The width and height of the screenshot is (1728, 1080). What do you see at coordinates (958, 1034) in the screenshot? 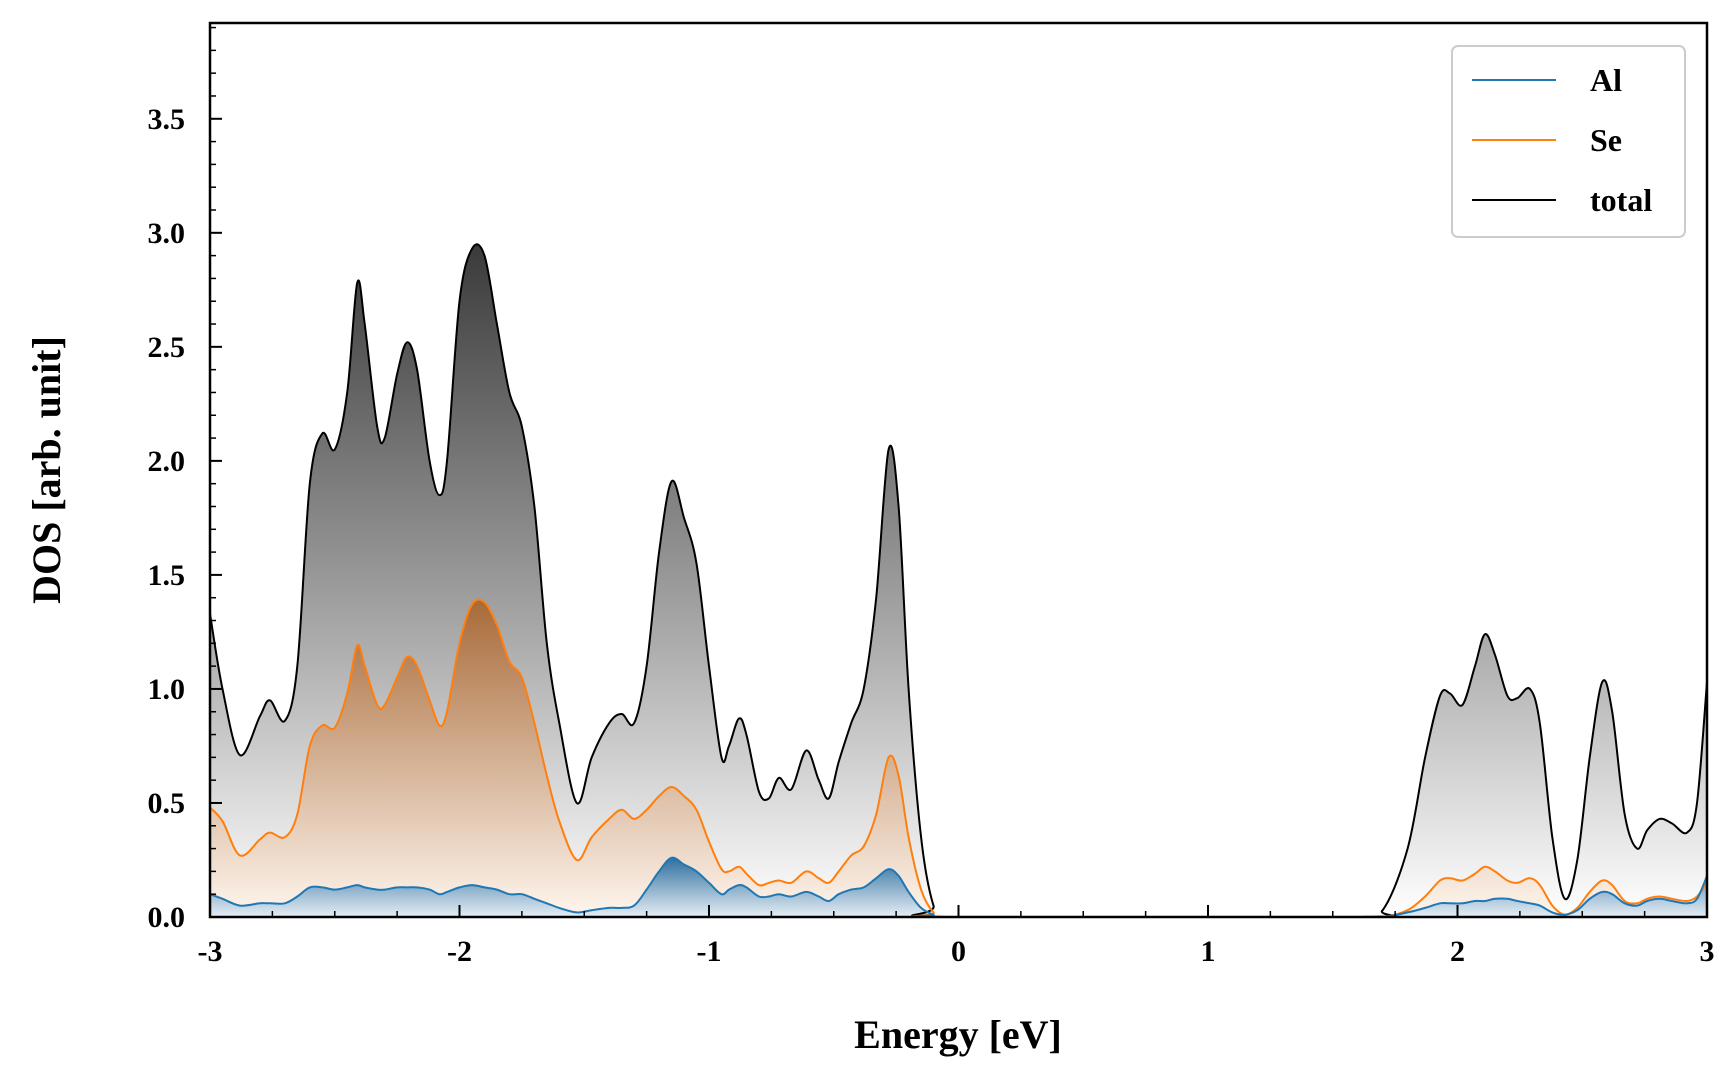
I see `x-axis-title: Energy [eV]` at bounding box center [958, 1034].